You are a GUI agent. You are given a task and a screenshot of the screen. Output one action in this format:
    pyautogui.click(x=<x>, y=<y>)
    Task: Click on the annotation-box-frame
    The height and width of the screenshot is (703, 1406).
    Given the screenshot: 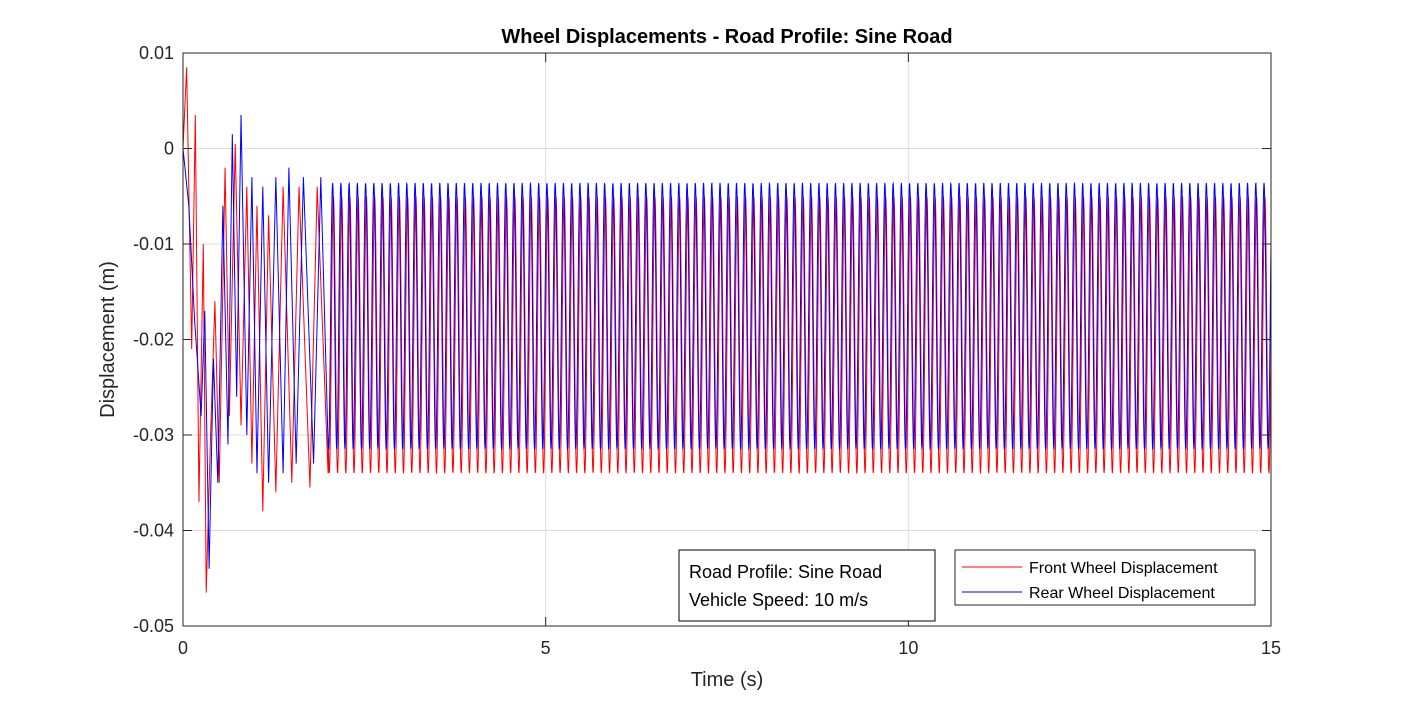 What is the action you would take?
    pyautogui.click(x=807, y=585)
    